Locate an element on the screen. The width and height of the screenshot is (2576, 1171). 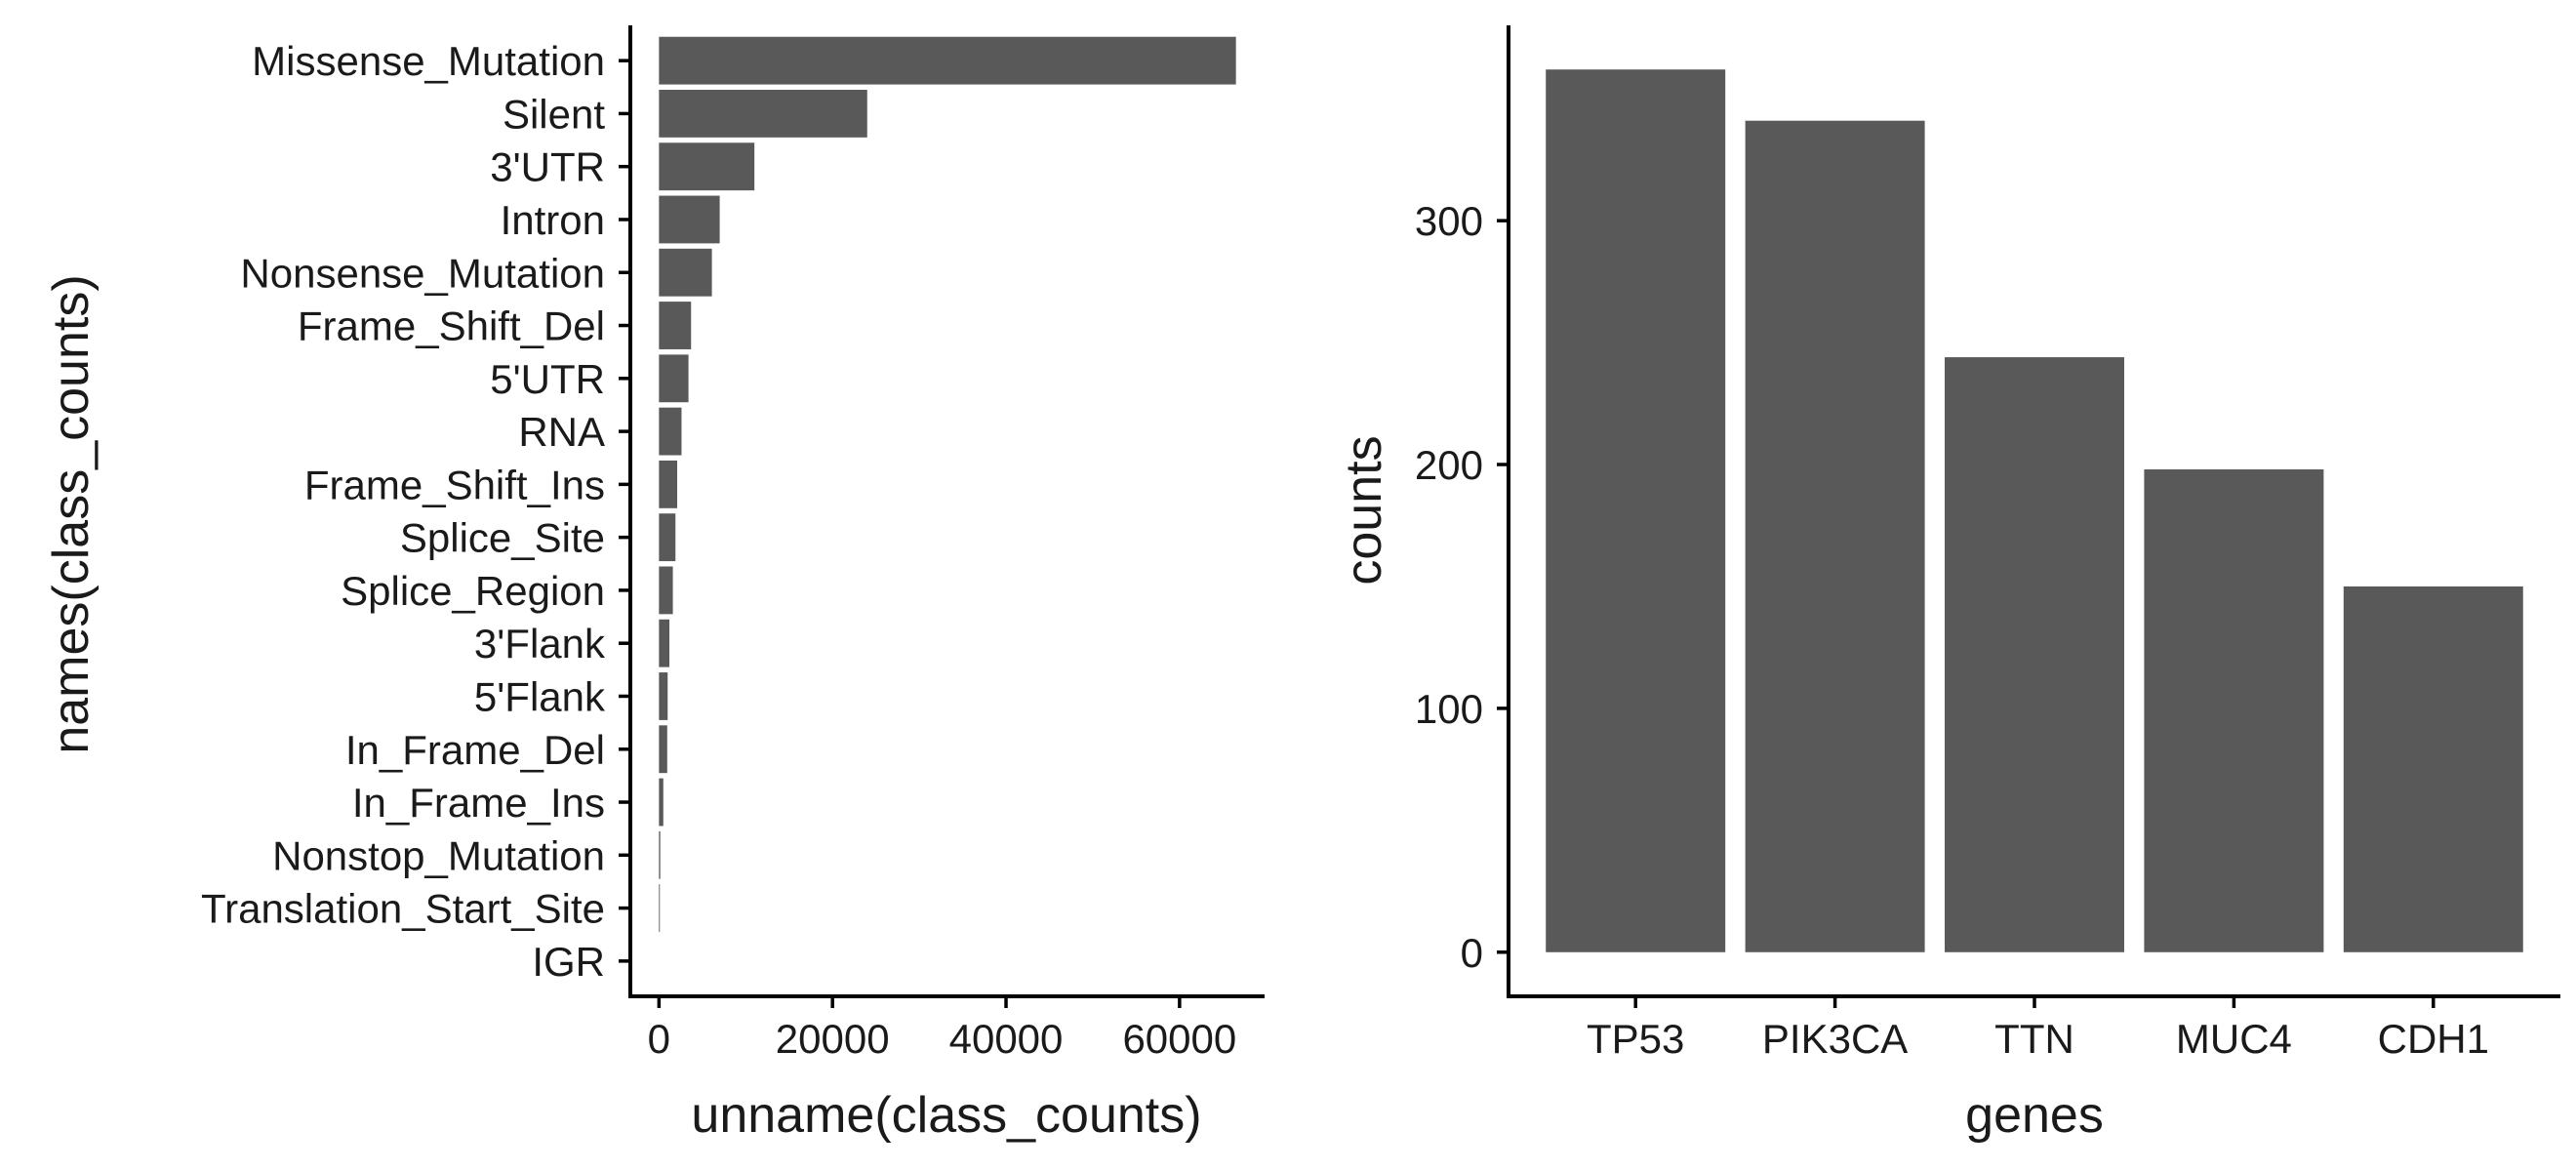
gene-category-labels: TP53 PIK3CA TTN MUC4 CDH1 is located at coordinates (2038, 1029).